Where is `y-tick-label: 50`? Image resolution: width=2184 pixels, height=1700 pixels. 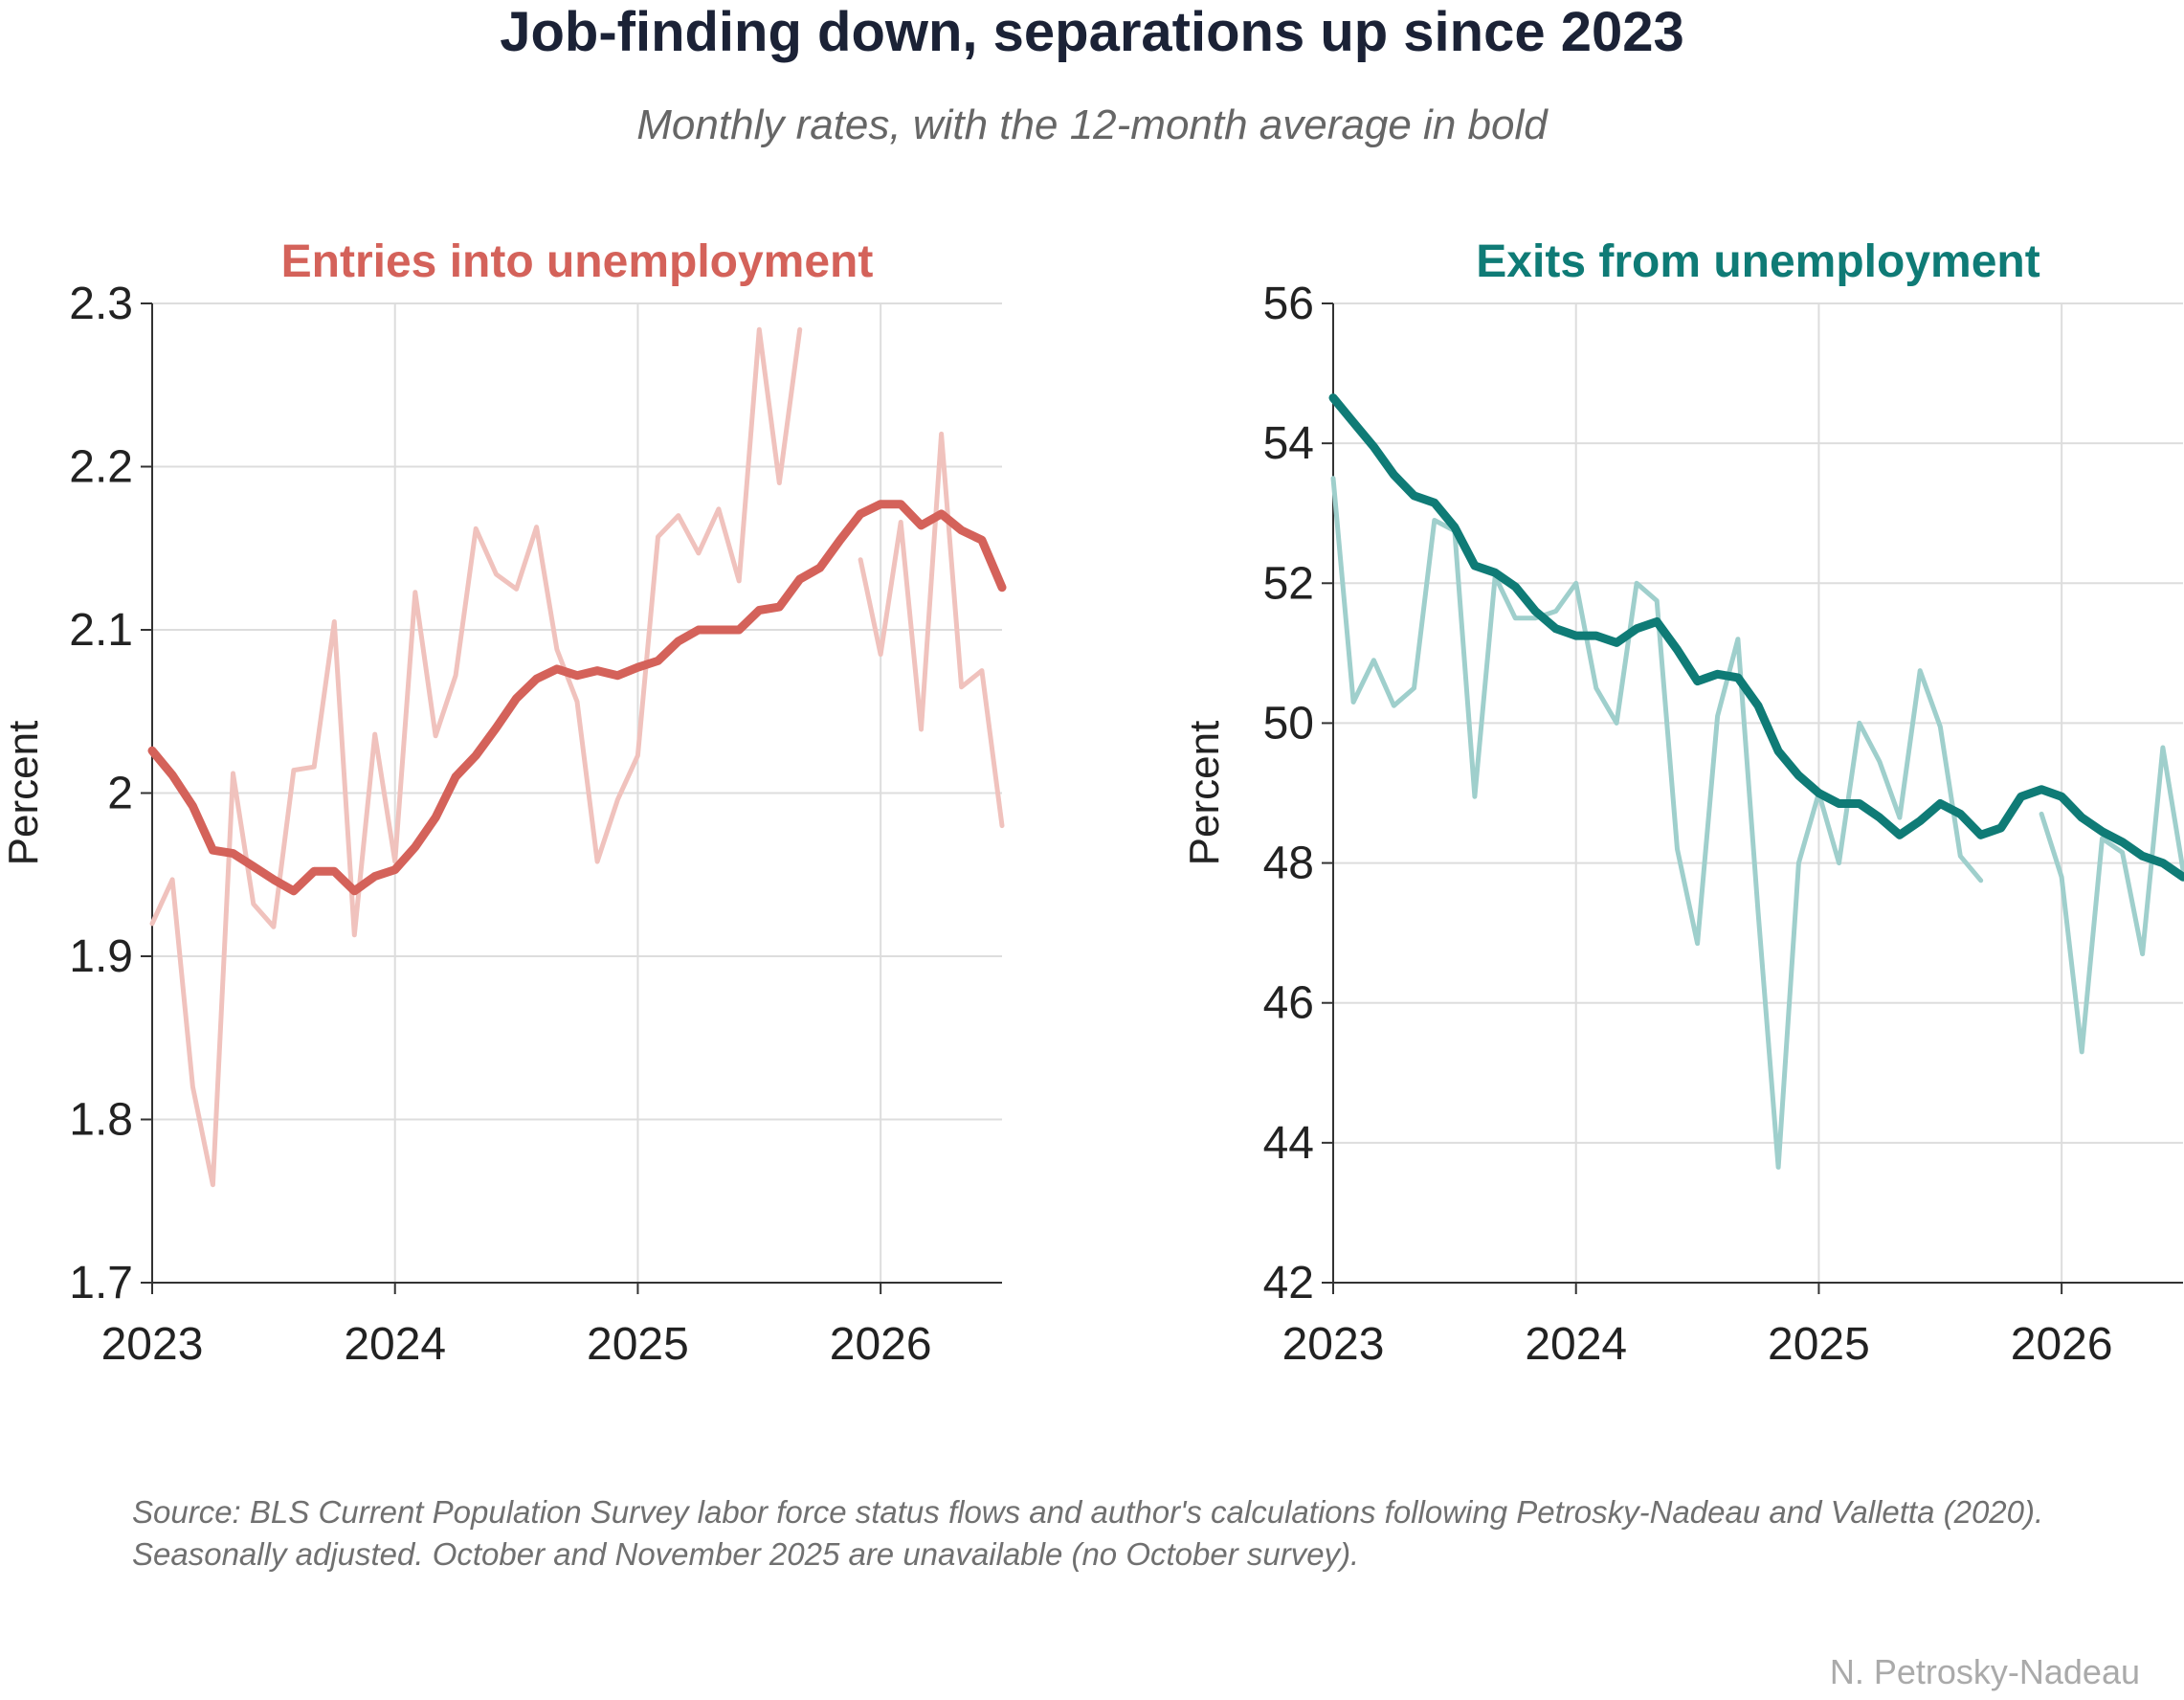
y-tick-label: 50 is located at coordinates (1289, 723).